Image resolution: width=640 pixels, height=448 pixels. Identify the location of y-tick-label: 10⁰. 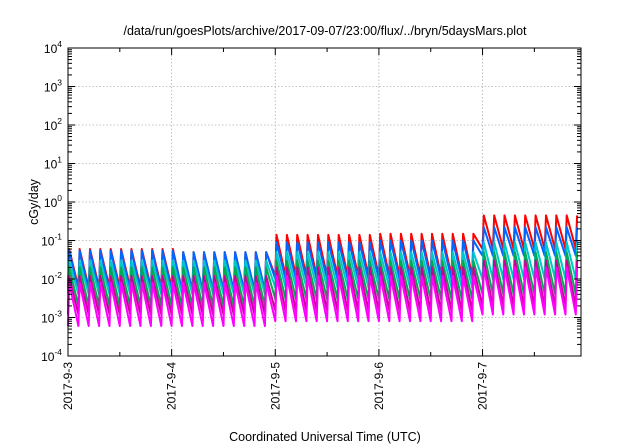
(53, 201).